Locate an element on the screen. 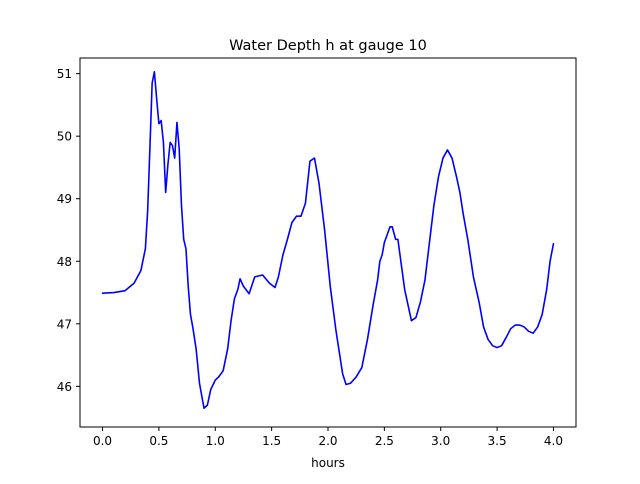 Image resolution: width=640 pixels, height=484 pixels. x-tick-label: 0.5 is located at coordinates (158, 441).